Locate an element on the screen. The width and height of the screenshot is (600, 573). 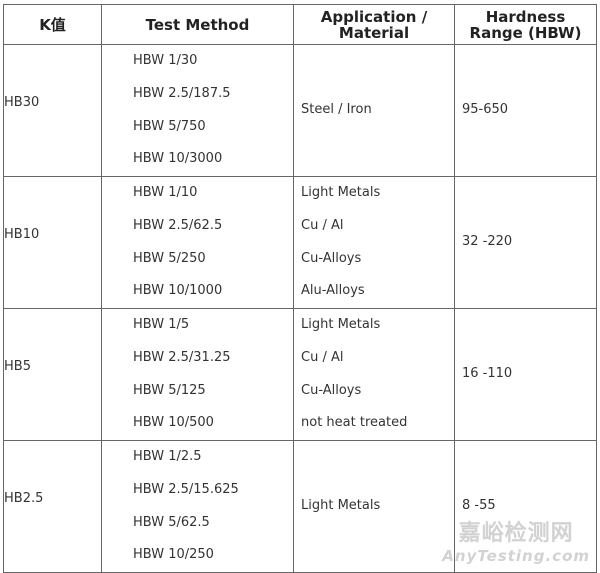
header-application: Application / Material is located at coordinates (374, 24).